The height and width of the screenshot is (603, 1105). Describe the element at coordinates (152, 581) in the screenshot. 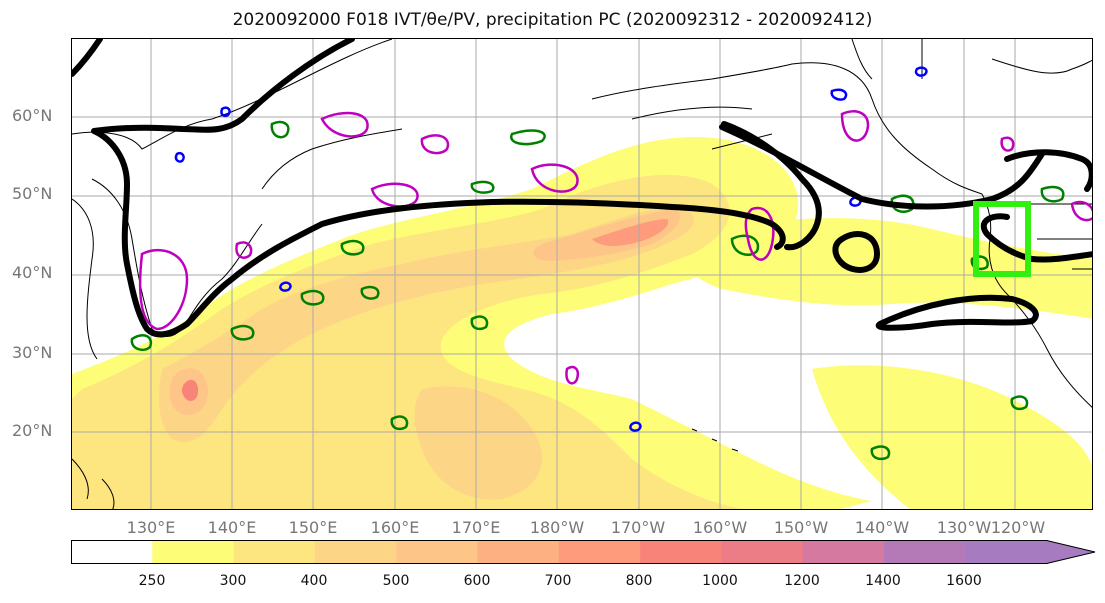

I see `colorbar-tick-250: 250` at that location.